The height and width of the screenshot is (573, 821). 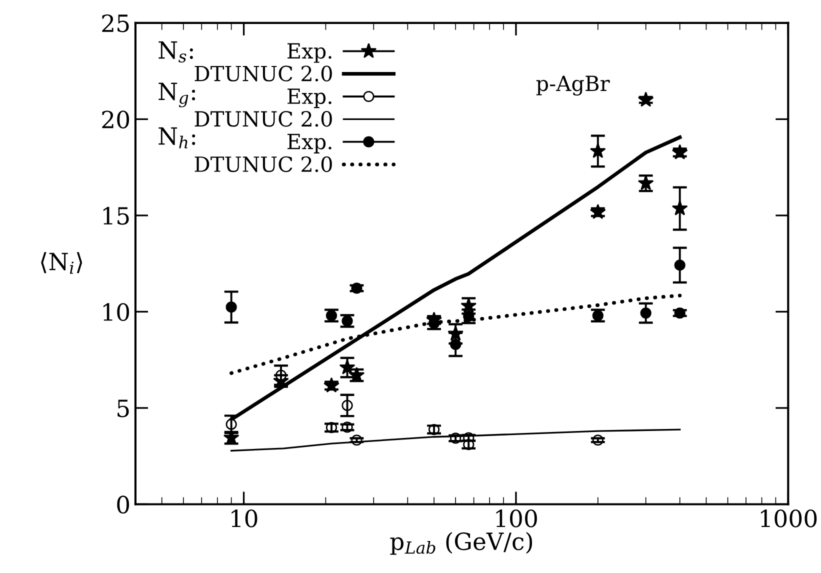 I want to click on annotation: N$_{g}$:, so click(x=177, y=95).